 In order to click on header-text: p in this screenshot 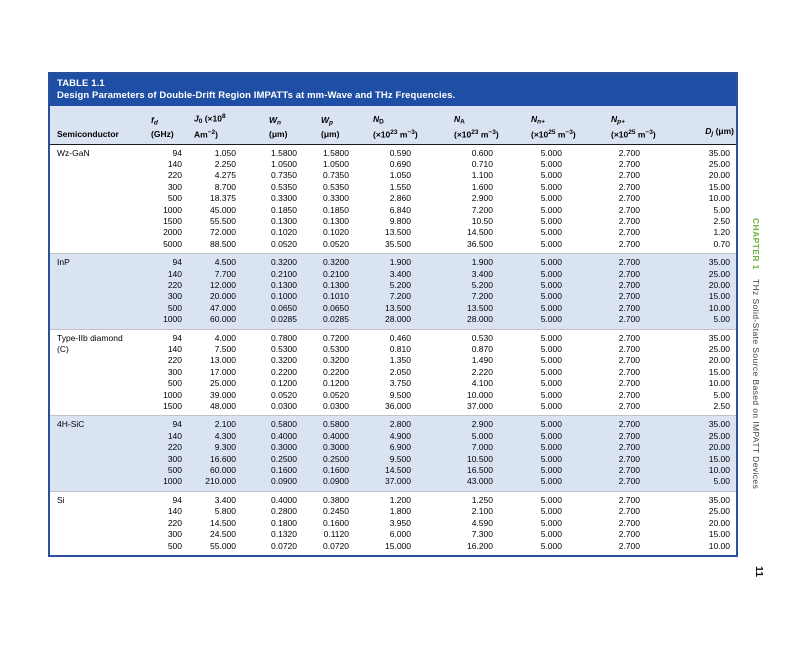, I will do `click(331, 123)`.